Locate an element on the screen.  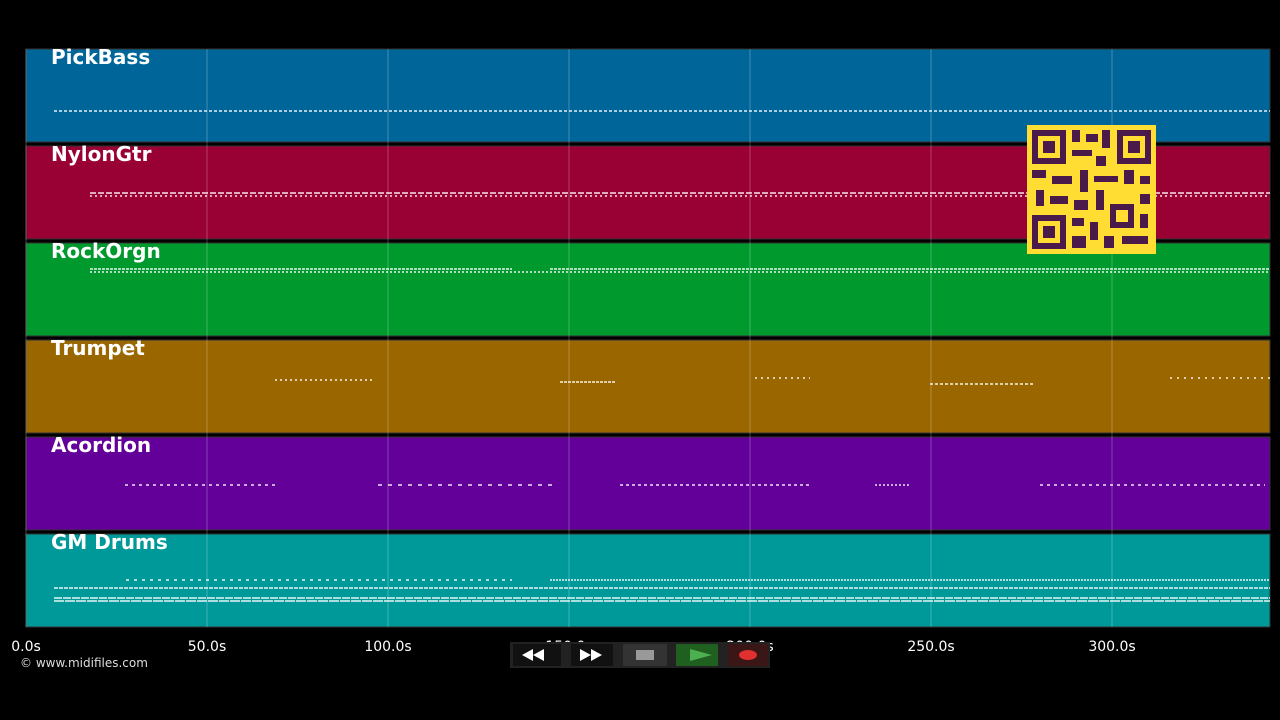
rewind-button is located at coordinates (537, 655).